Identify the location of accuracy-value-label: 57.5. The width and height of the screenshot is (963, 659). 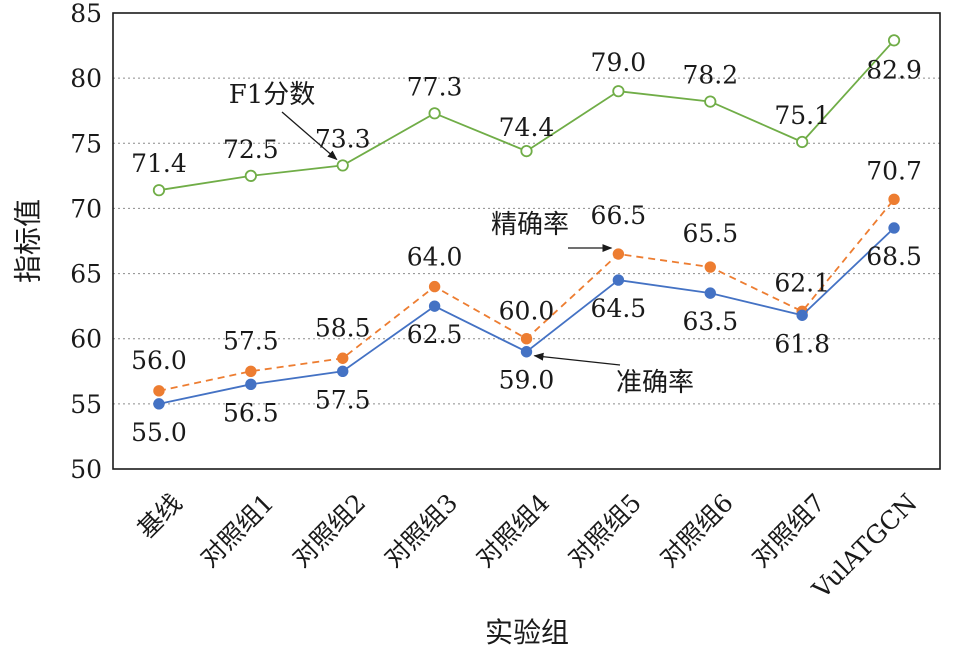
(343, 399).